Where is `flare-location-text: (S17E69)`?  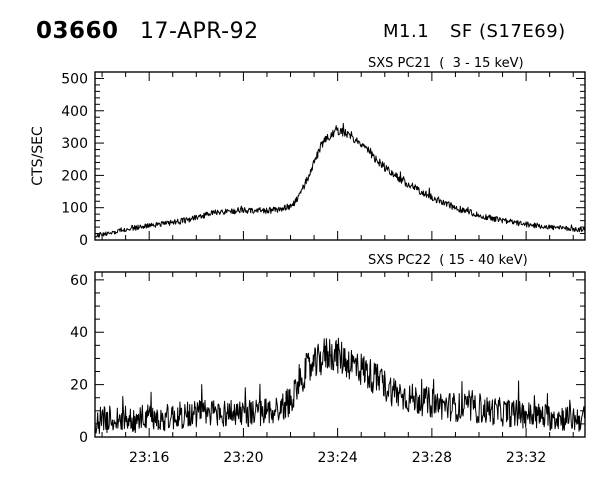
flare-location-text: (S17E69) is located at coordinates (522, 31).